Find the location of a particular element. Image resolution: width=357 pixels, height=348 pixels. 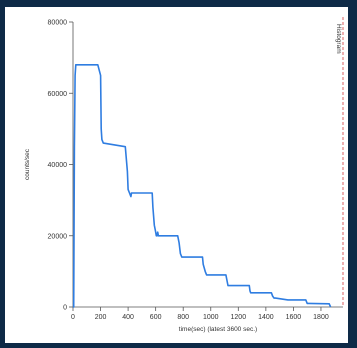

x-tick-label: 1400 is located at coordinates (266, 317).